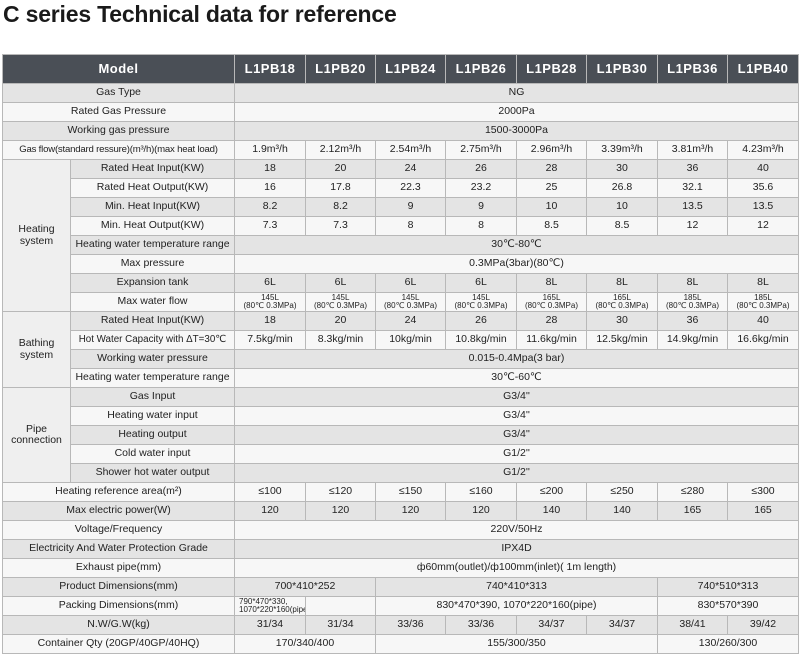 The width and height of the screenshot is (800, 654). I want to click on table-row: Heating water temperature range 30℃-60℃, so click(401, 378).